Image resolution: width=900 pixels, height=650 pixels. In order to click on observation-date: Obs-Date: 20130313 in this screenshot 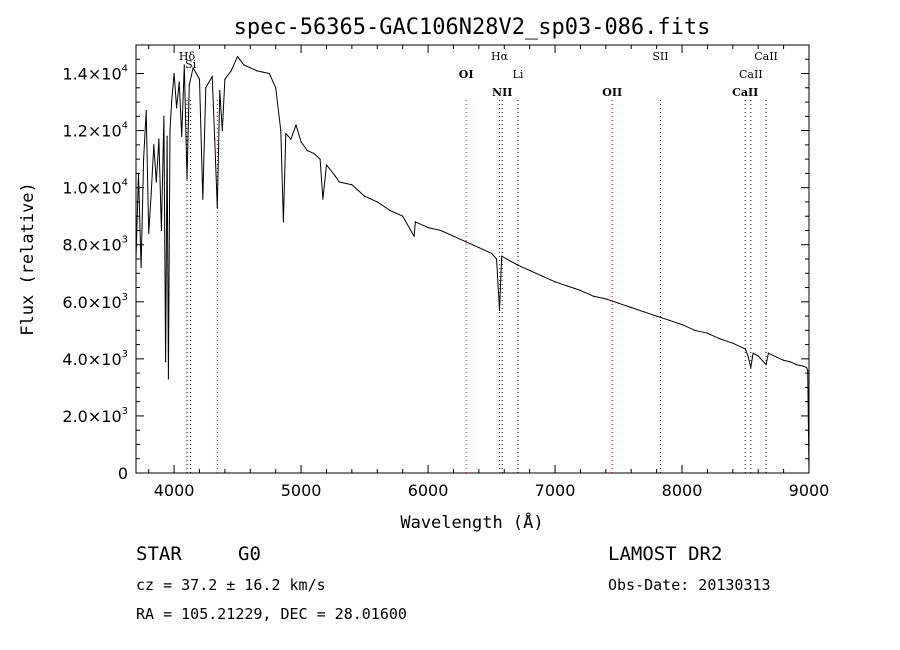, I will do `click(689, 585)`.